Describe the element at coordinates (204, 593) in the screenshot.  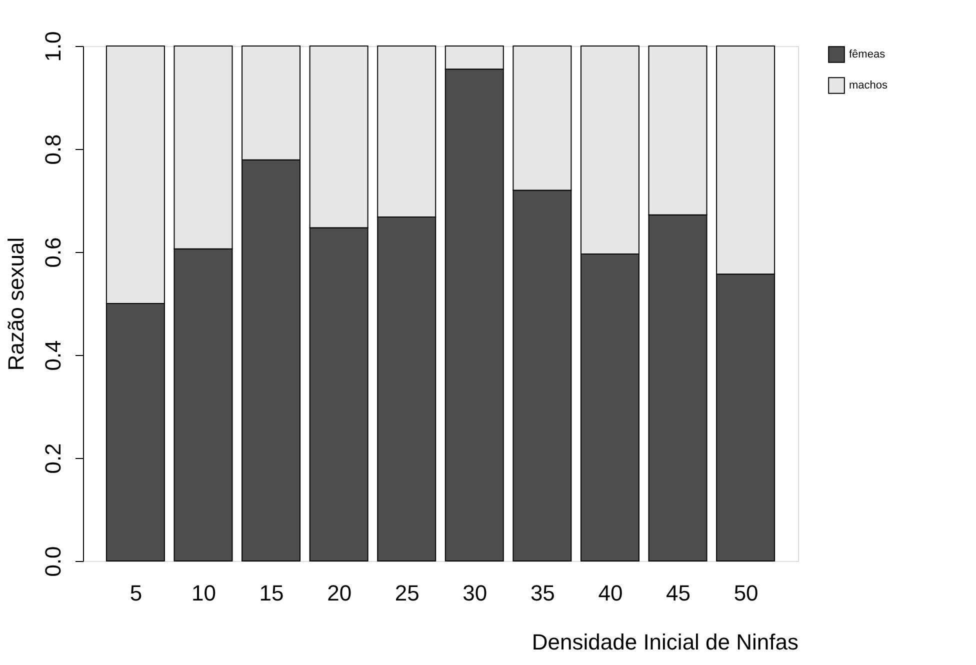
I see `x-tick-label: 10` at that location.